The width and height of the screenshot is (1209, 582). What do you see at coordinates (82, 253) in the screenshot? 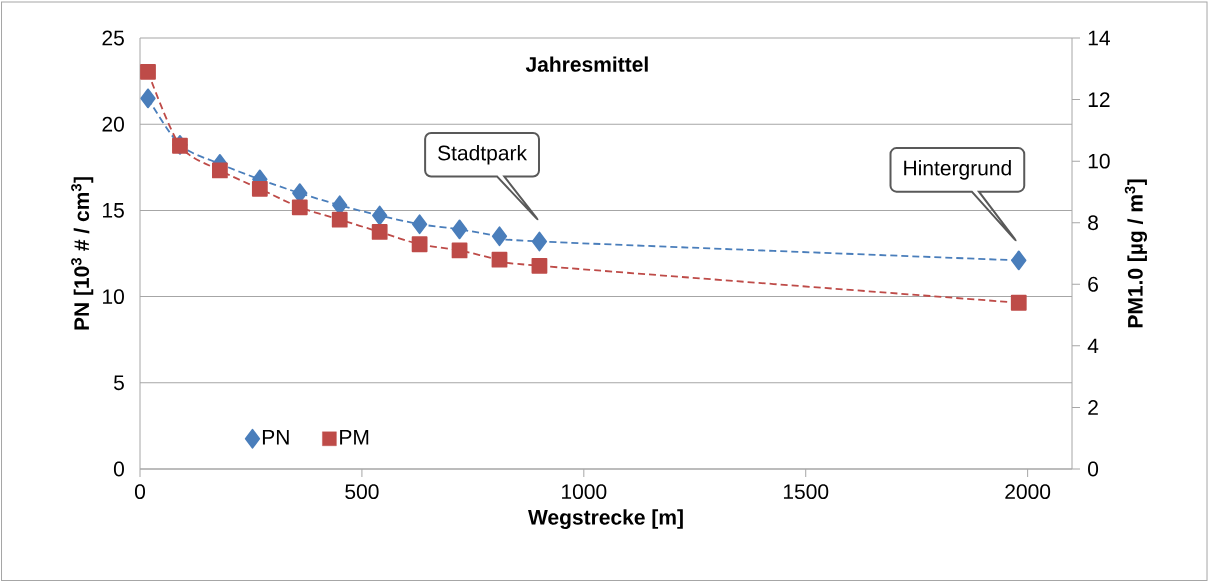
I see `y-axis-title: PN [10$^{3}$ # / cm$^{3}$]` at bounding box center [82, 253].